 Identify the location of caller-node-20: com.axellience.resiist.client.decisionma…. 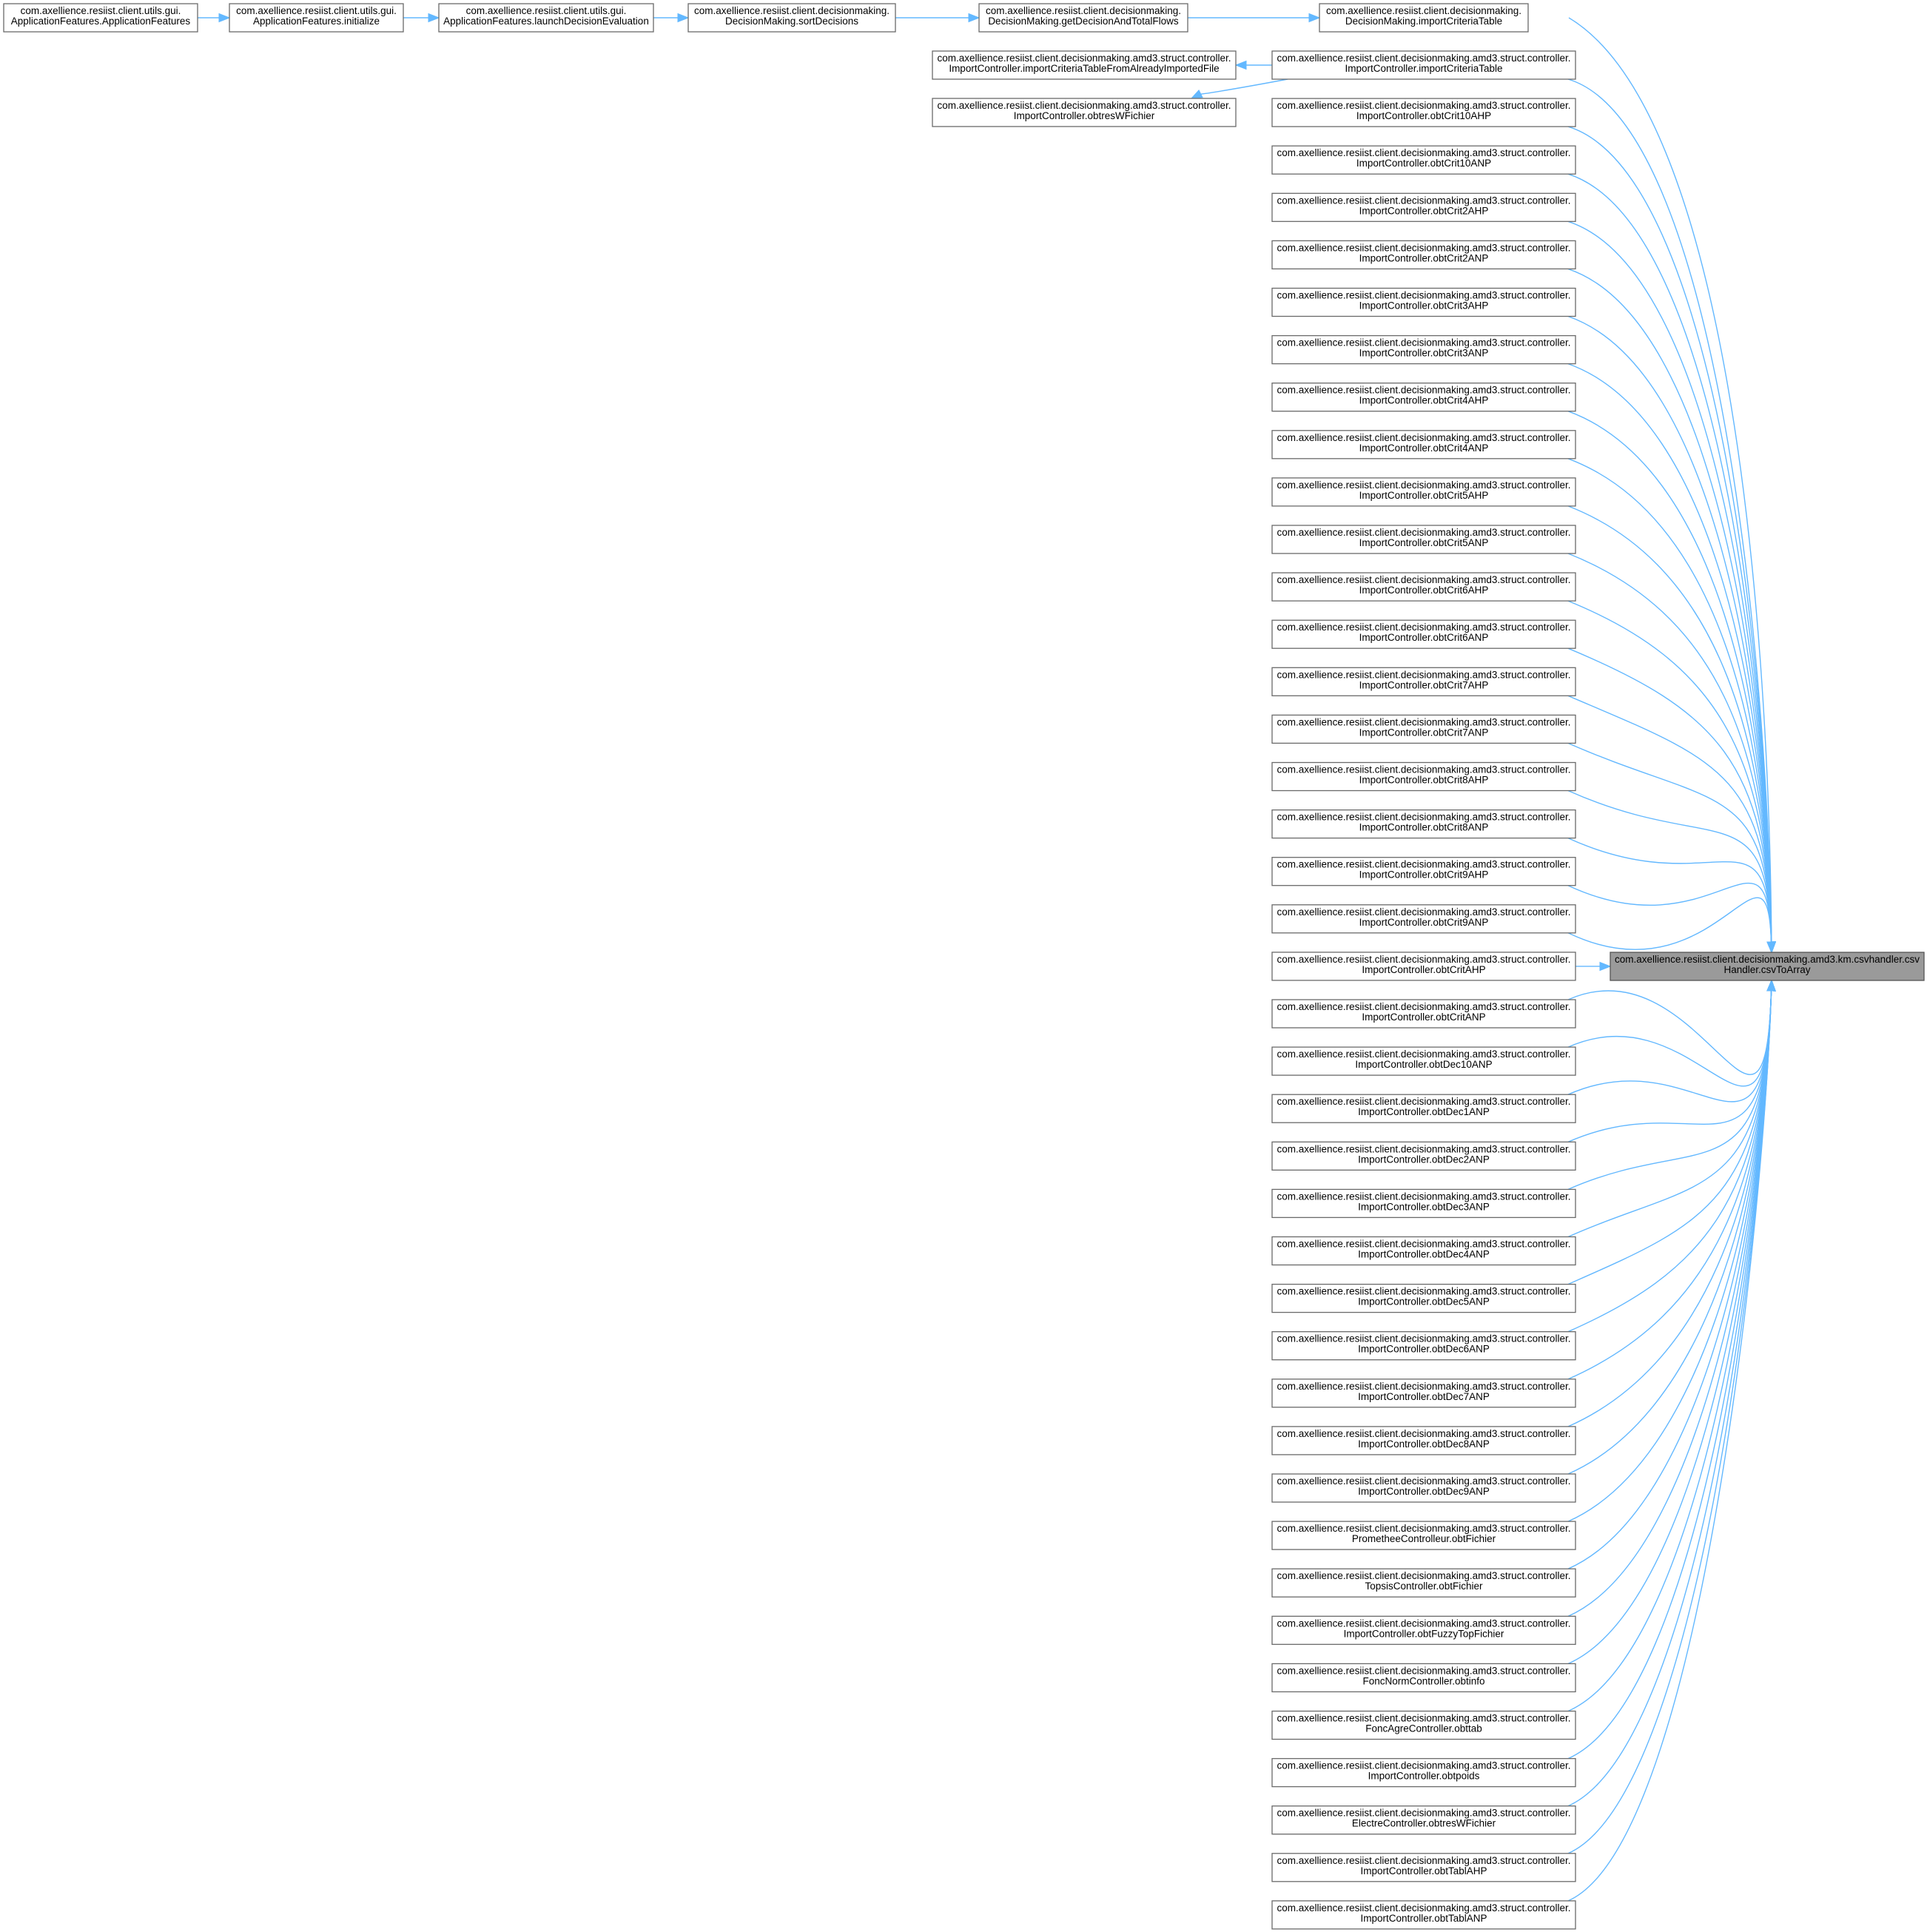
(1424, 967).